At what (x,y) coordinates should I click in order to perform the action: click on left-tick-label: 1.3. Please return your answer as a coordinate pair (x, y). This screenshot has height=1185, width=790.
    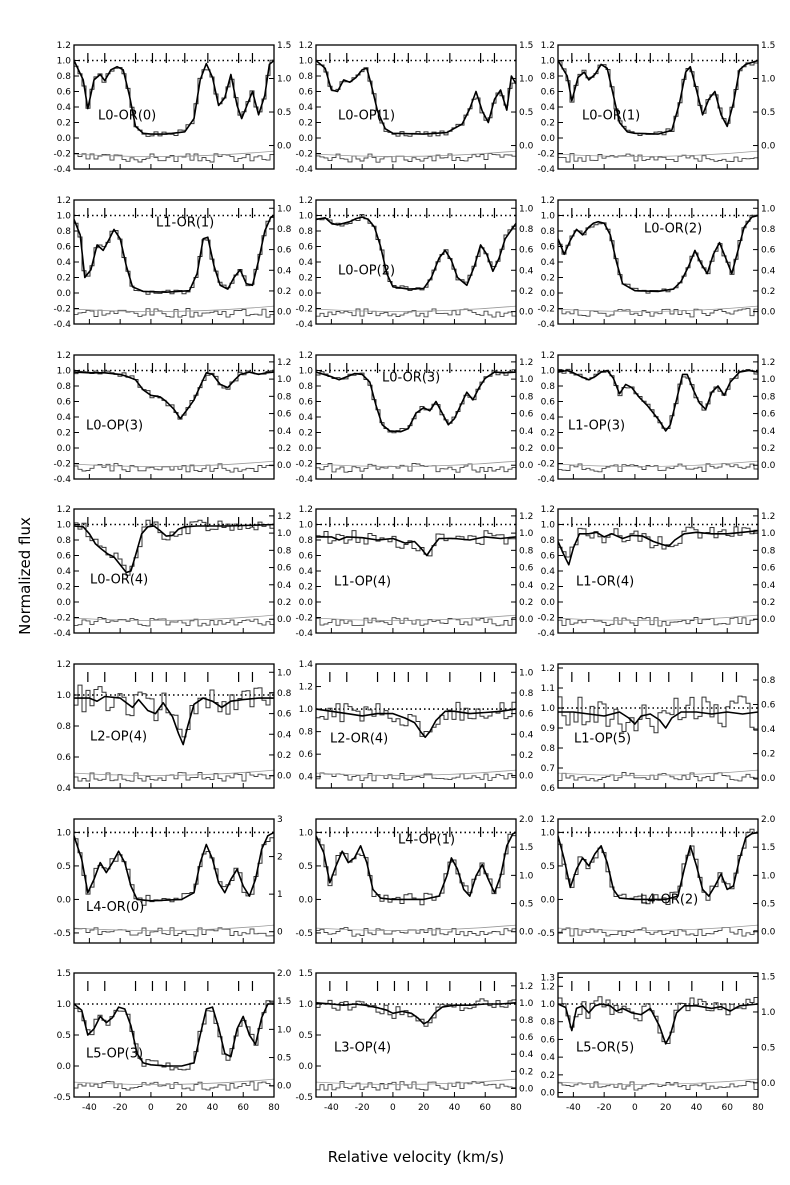
    Looking at the image, I should click on (548, 978).